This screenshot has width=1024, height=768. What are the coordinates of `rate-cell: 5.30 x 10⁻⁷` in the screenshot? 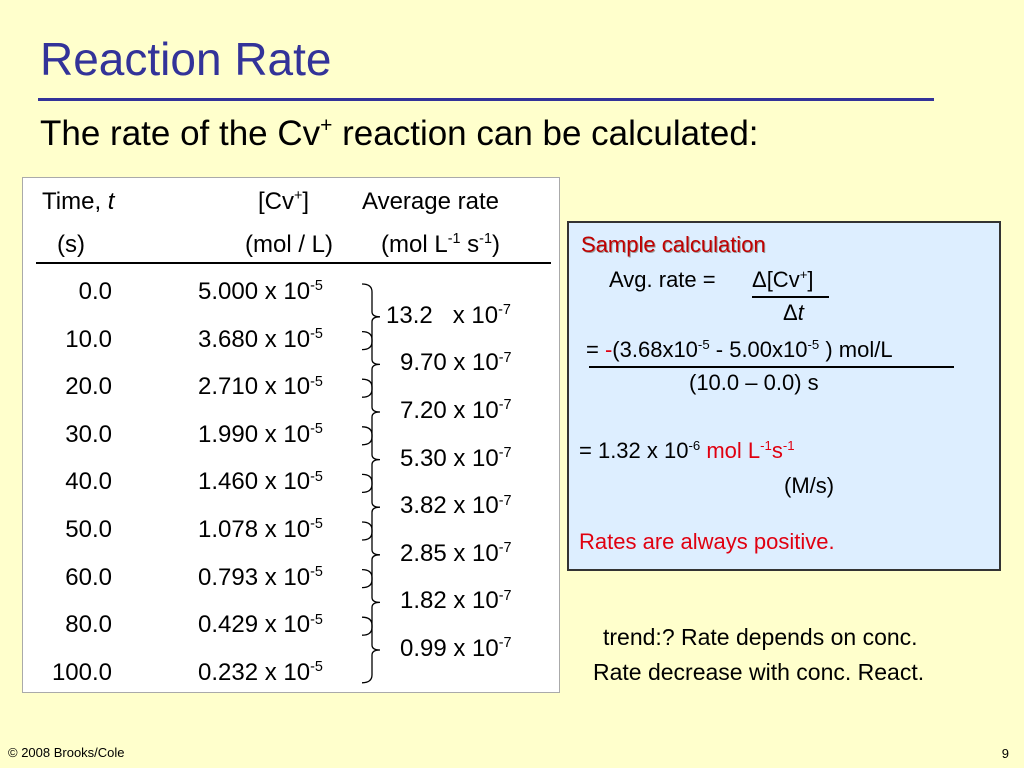 It's located at (456, 458).